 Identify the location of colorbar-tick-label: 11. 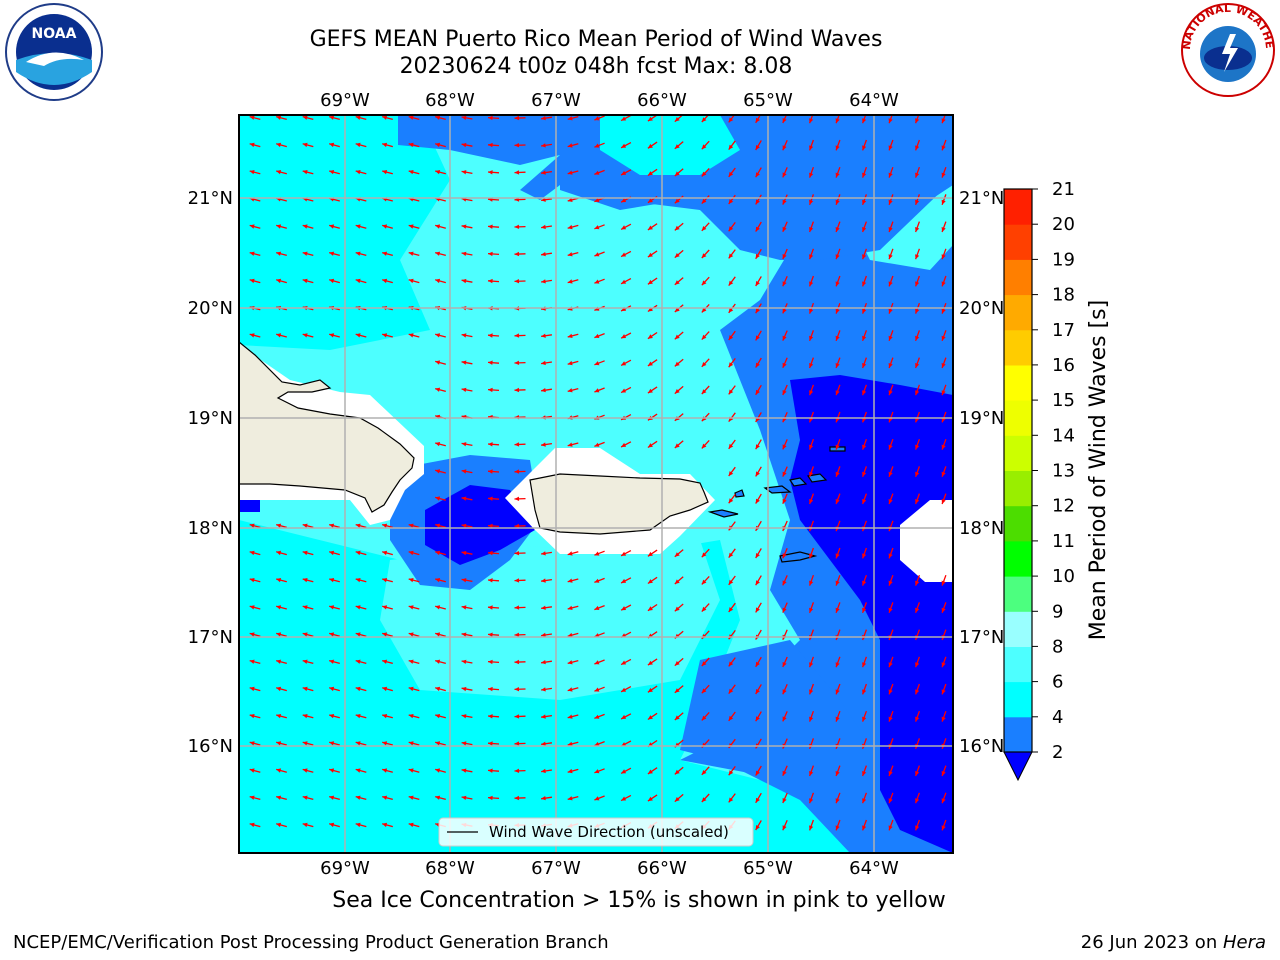
(1063, 541).